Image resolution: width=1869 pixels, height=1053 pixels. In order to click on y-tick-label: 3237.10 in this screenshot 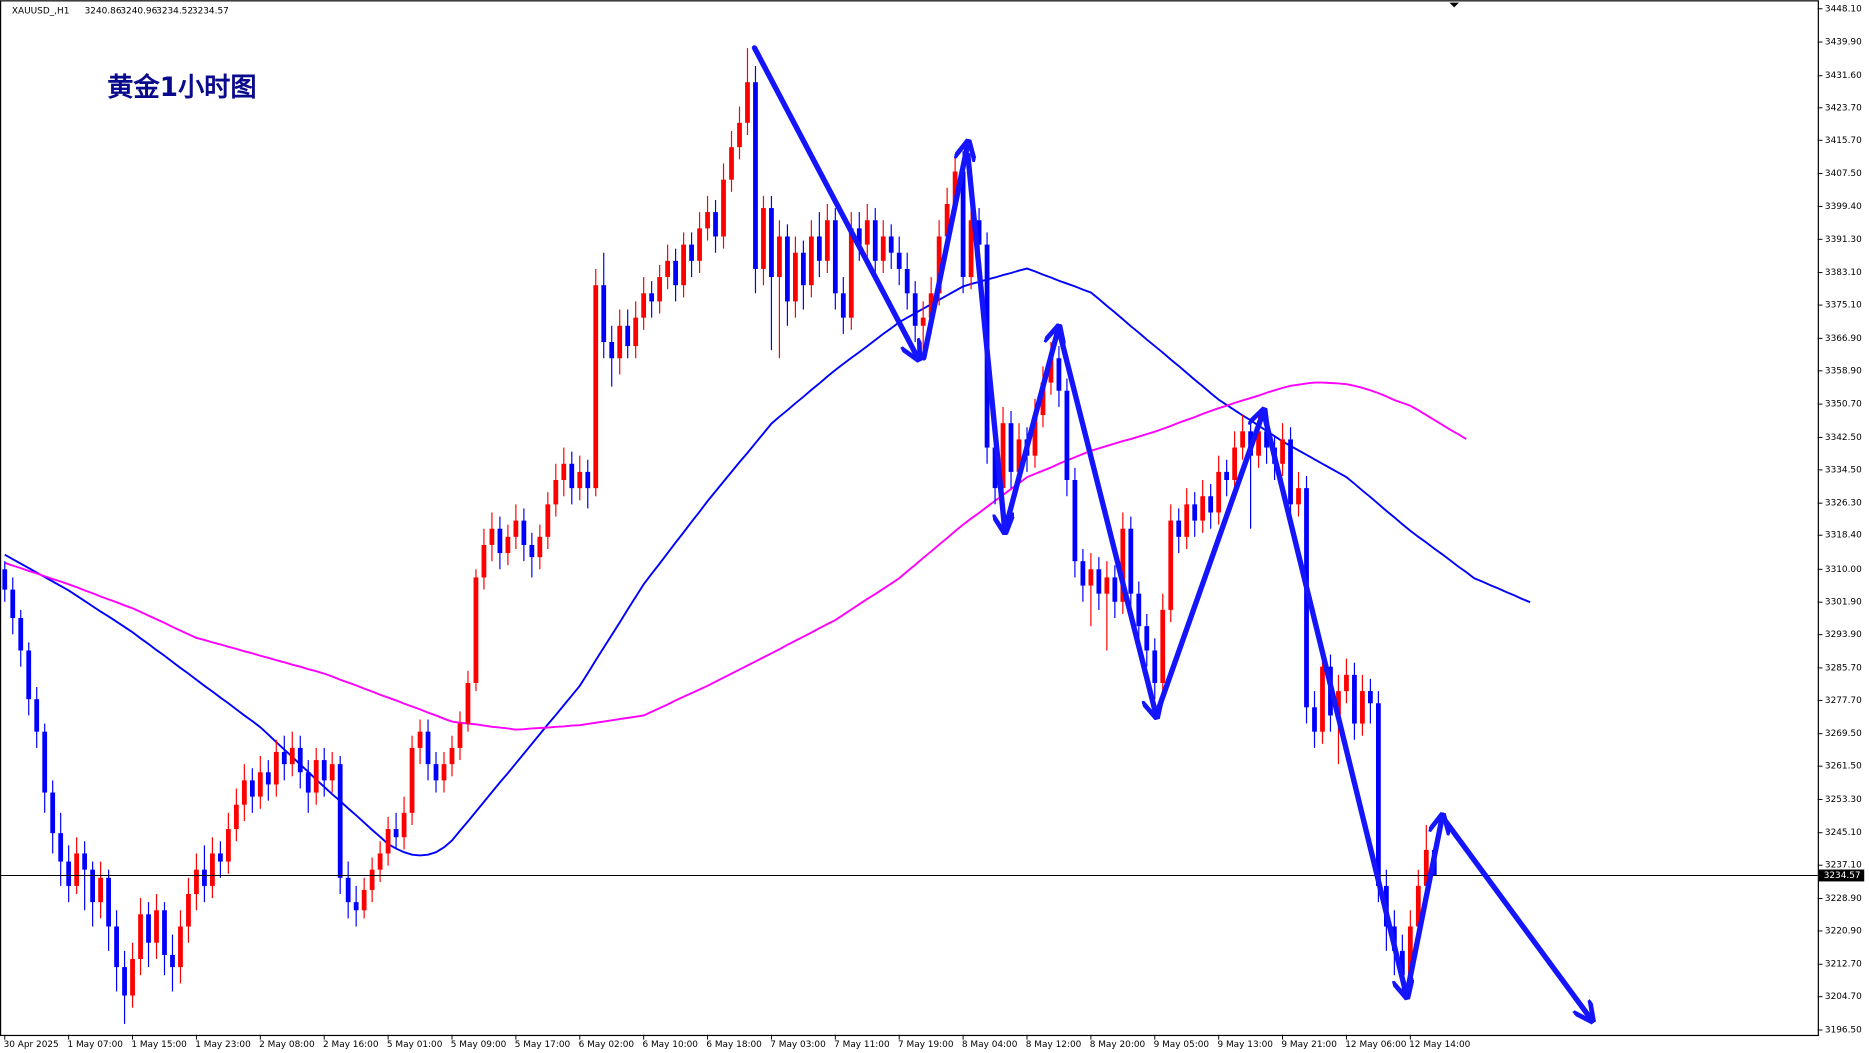, I will do `click(1843, 866)`.